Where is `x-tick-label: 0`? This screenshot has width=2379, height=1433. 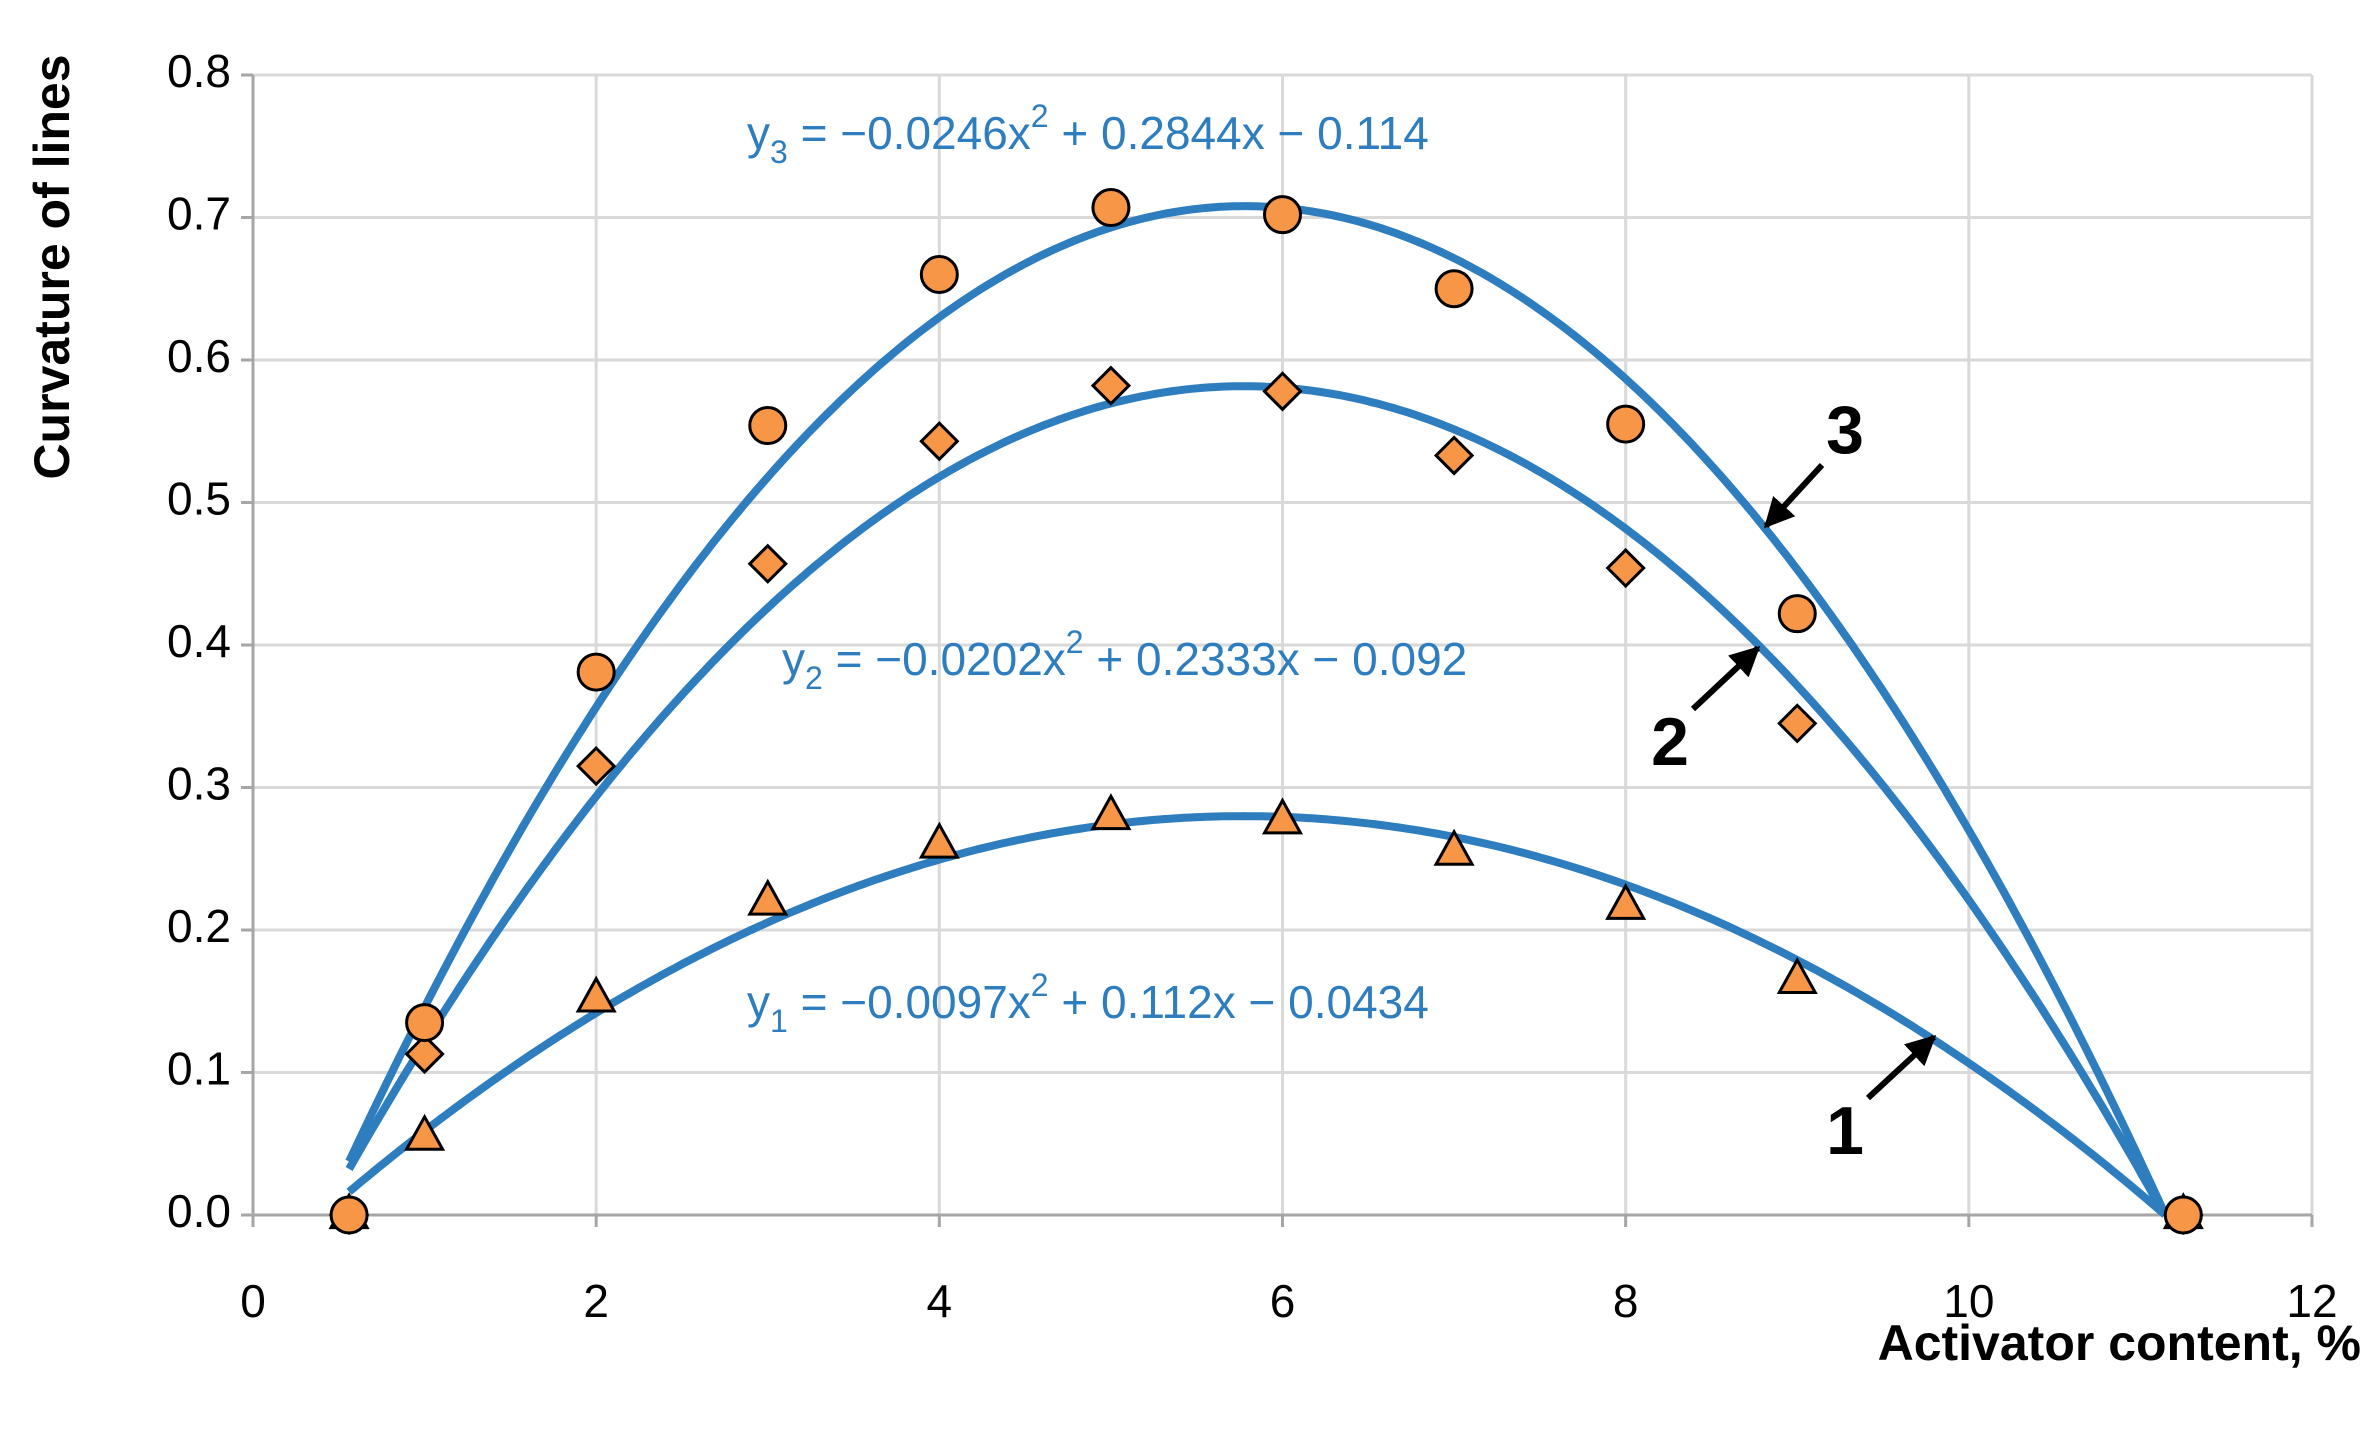 x-tick-label: 0 is located at coordinates (253, 1301).